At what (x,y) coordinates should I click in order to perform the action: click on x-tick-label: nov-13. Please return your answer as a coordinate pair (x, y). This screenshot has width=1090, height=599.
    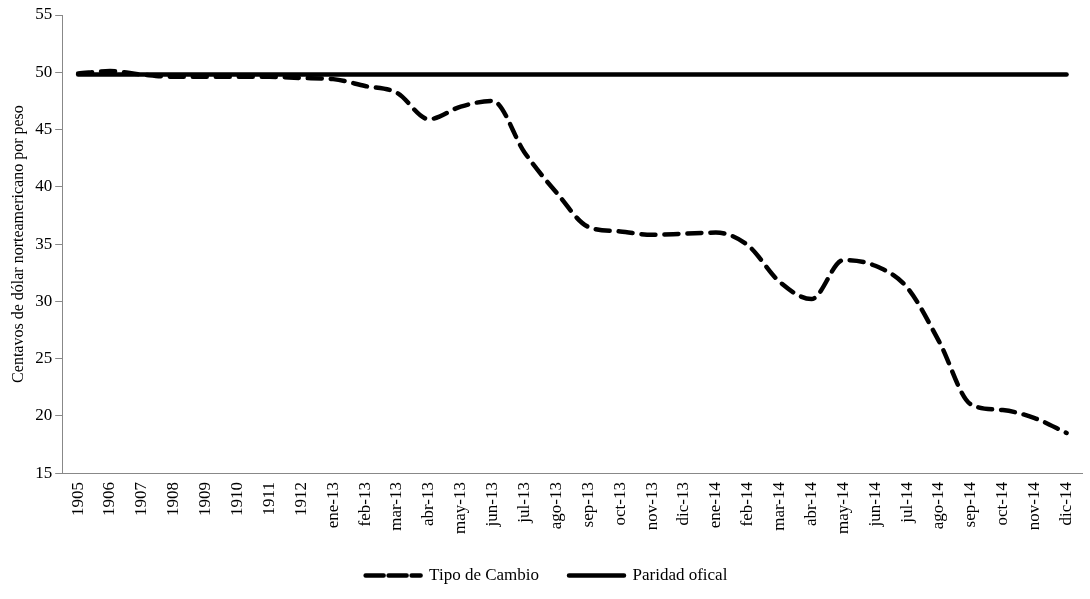
    Looking at the image, I should click on (651, 506).